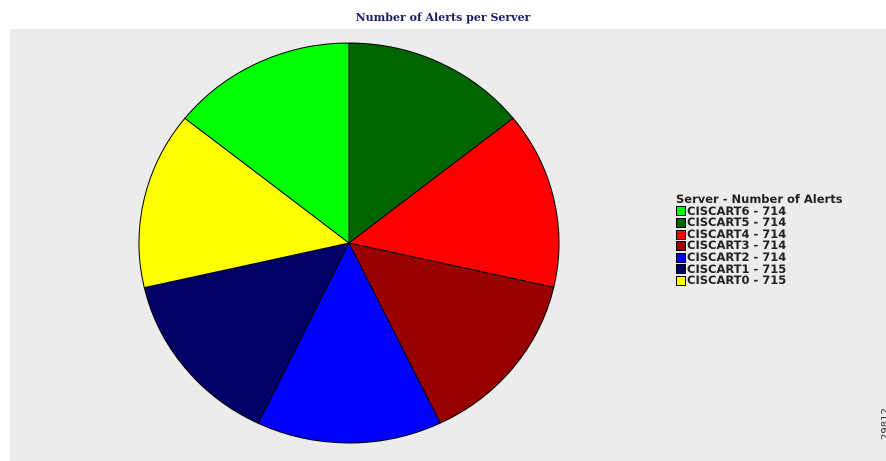  What do you see at coordinates (737, 222) in the screenshot?
I see `legend-label: CISCART5 - 714` at bounding box center [737, 222].